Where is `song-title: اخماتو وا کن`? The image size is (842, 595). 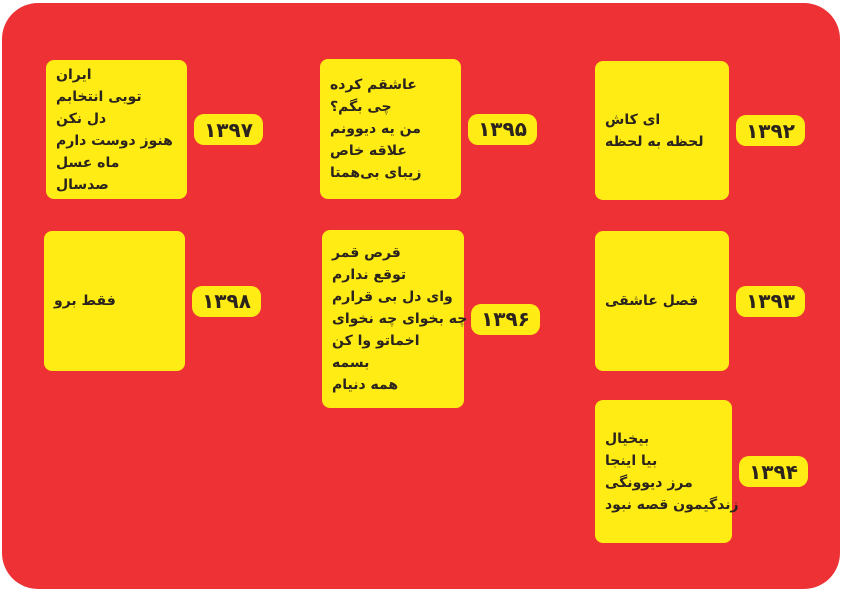
song-title: اخماتو وا کن is located at coordinates (376, 341).